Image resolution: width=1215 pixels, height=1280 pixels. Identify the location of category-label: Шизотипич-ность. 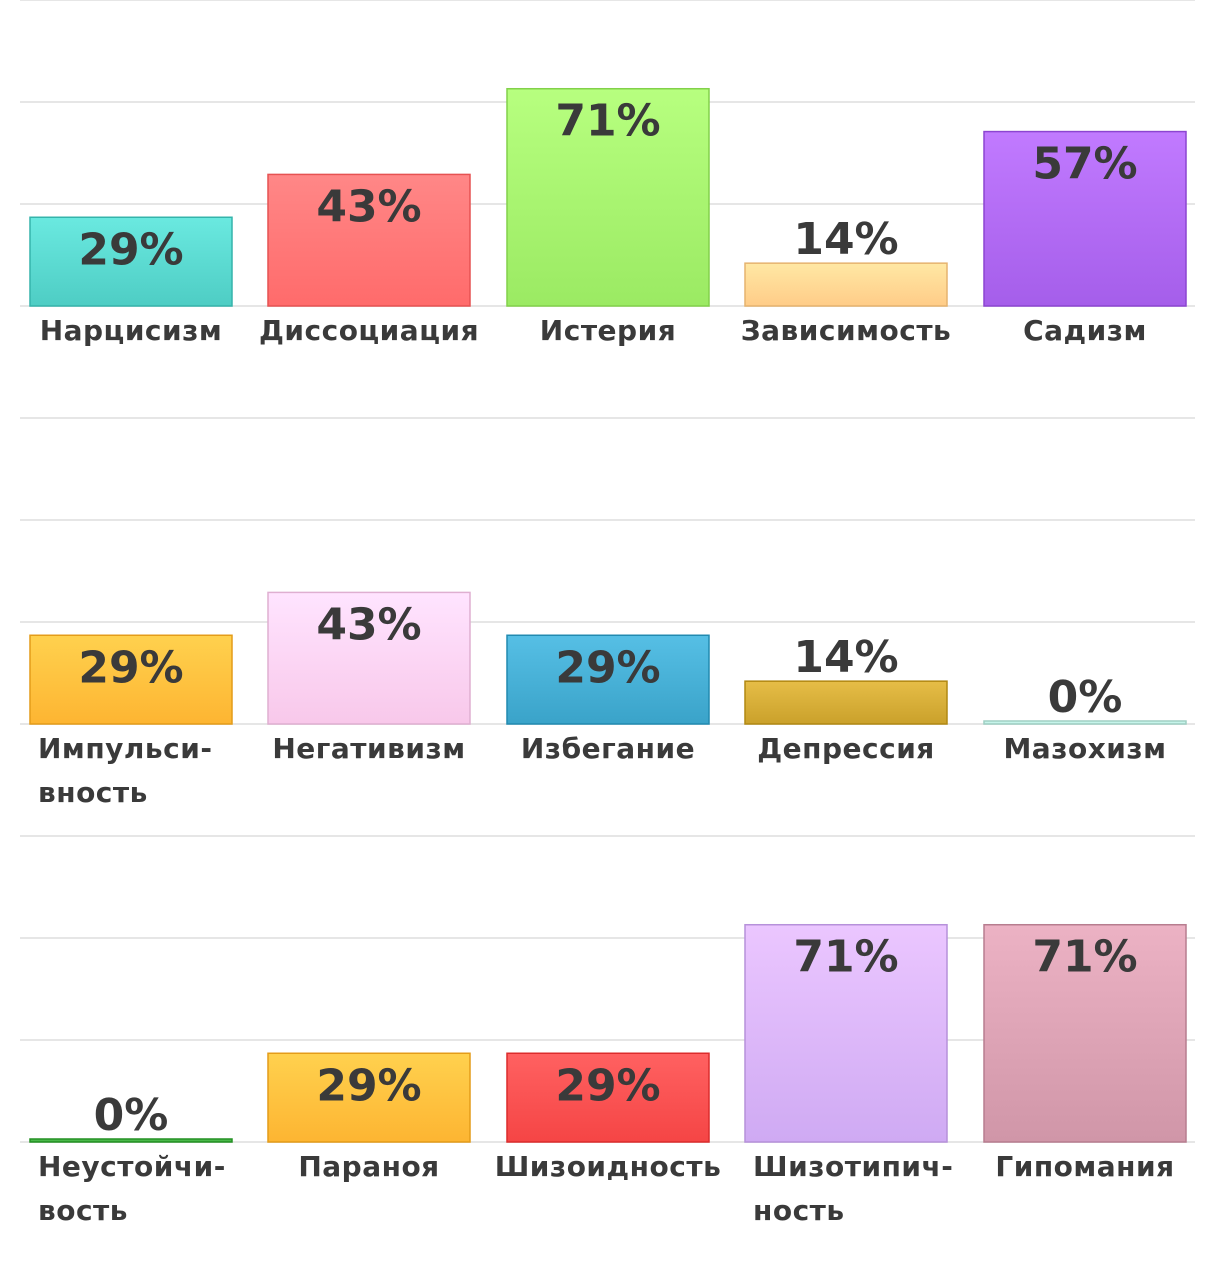
(853, 1188).